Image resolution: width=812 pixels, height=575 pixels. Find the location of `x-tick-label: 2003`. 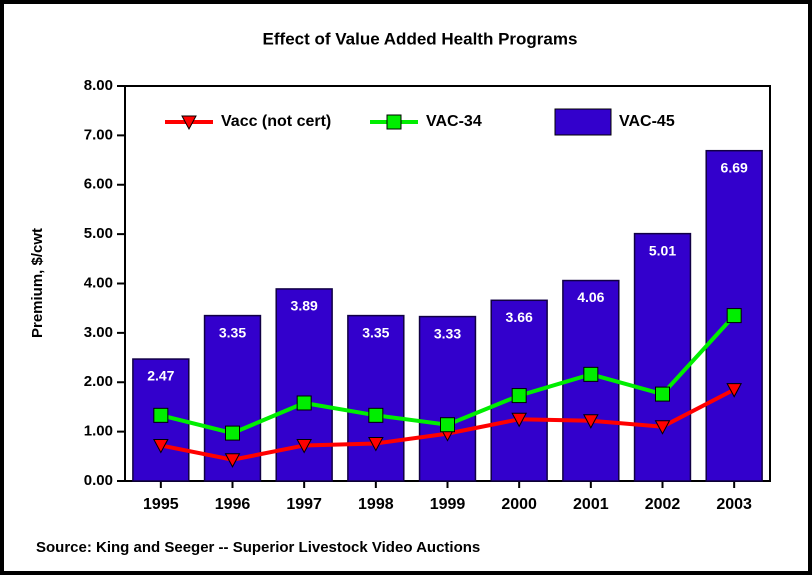

x-tick-label: 2003 is located at coordinates (734, 504).